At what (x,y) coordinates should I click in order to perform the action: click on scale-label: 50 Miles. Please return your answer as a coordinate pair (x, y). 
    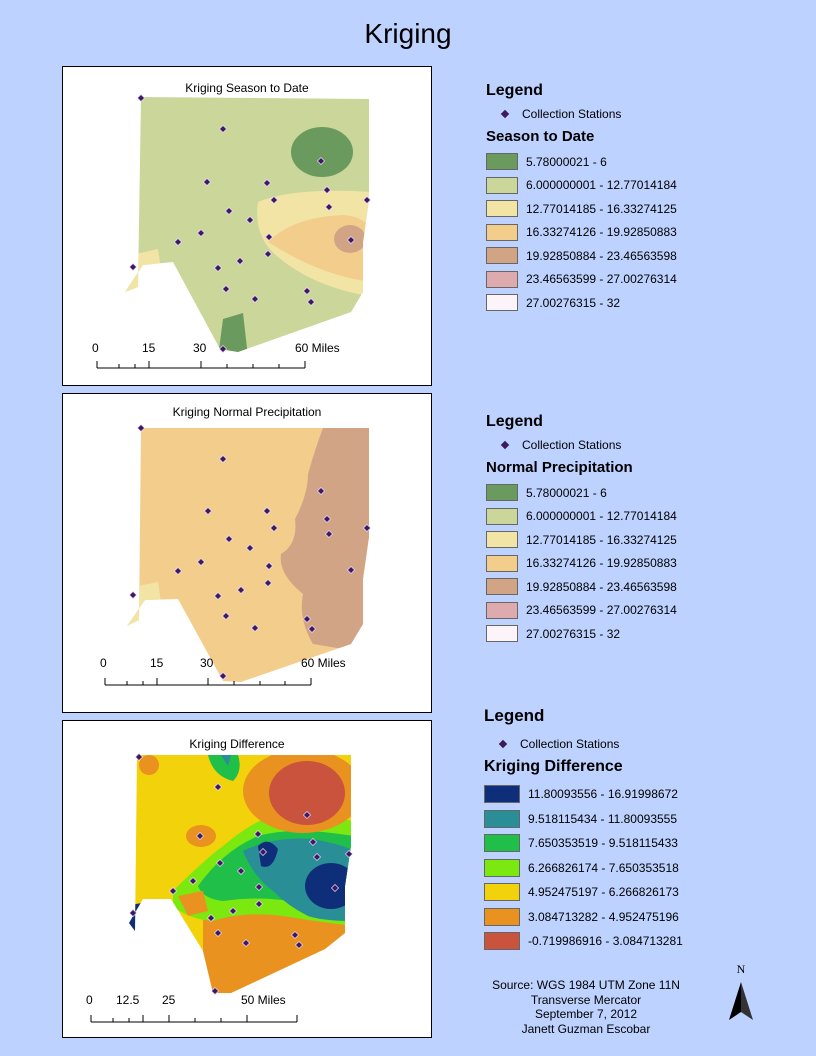
    Looking at the image, I should click on (263, 1000).